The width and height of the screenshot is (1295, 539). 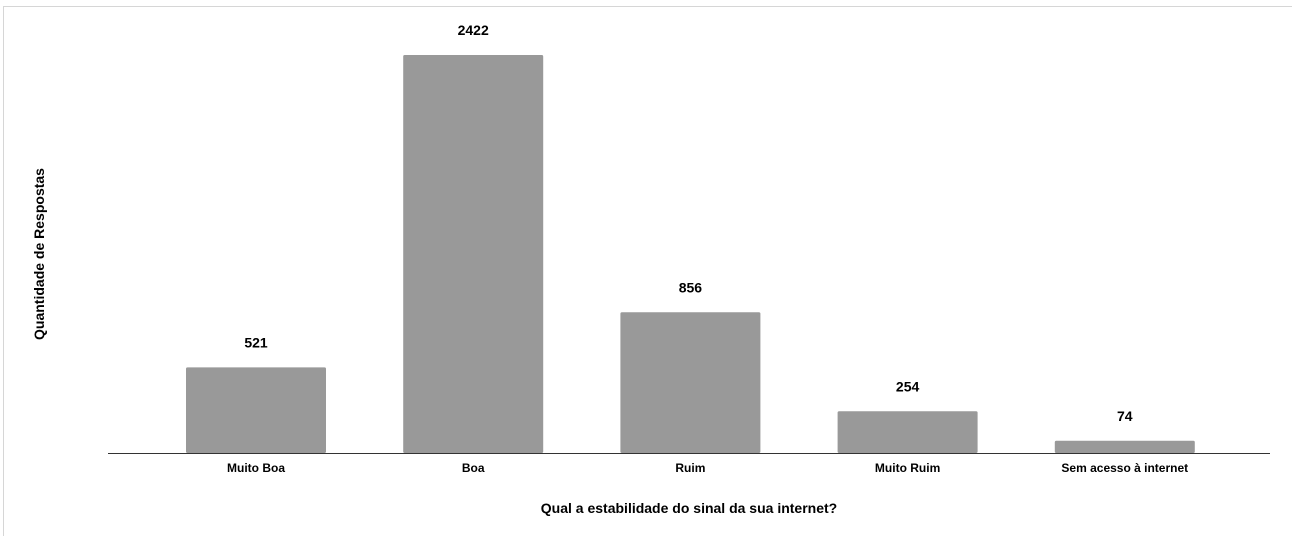 I want to click on value-label-4: 74, so click(x=1125, y=416).